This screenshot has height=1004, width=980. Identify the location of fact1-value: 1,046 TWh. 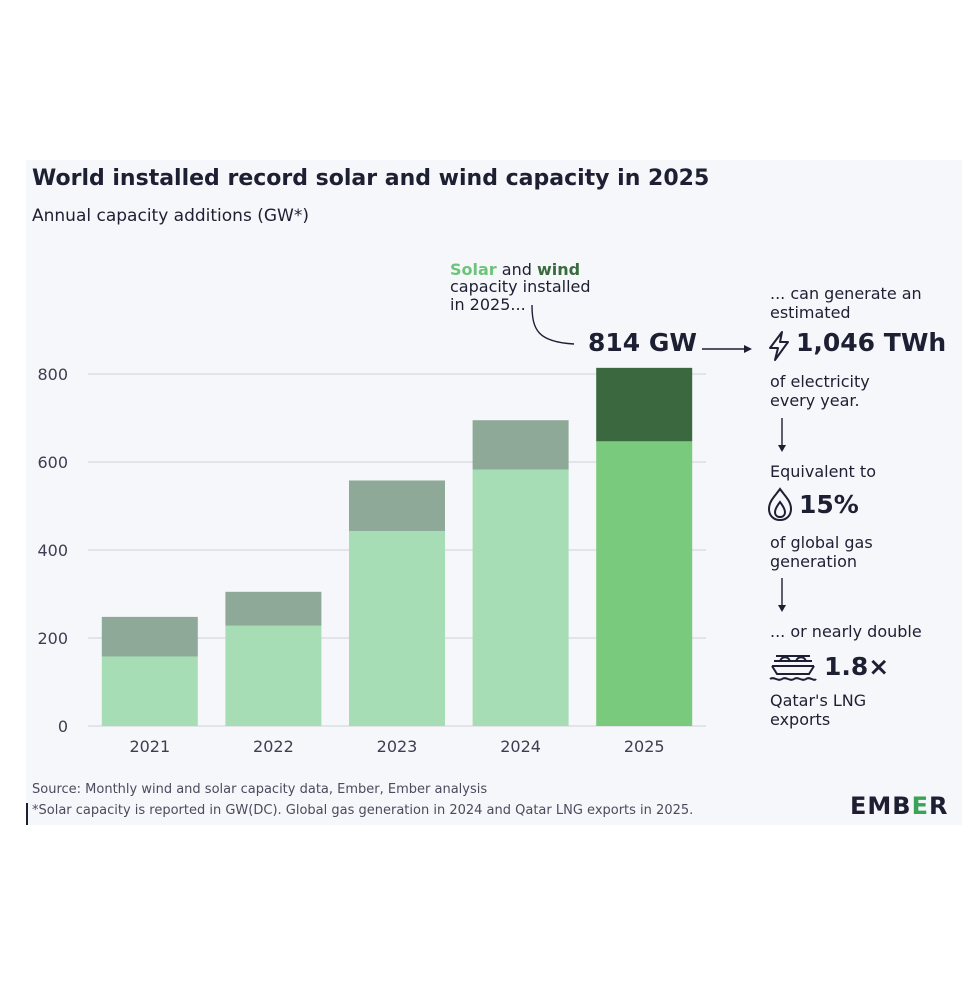
(871, 342).